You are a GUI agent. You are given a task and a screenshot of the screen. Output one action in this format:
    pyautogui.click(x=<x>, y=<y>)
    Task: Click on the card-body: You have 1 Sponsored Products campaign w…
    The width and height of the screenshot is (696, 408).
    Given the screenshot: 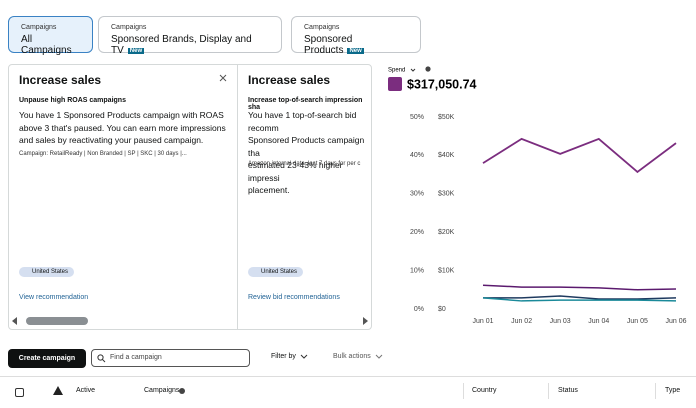 What is the action you would take?
    pyautogui.click(x=122, y=128)
    